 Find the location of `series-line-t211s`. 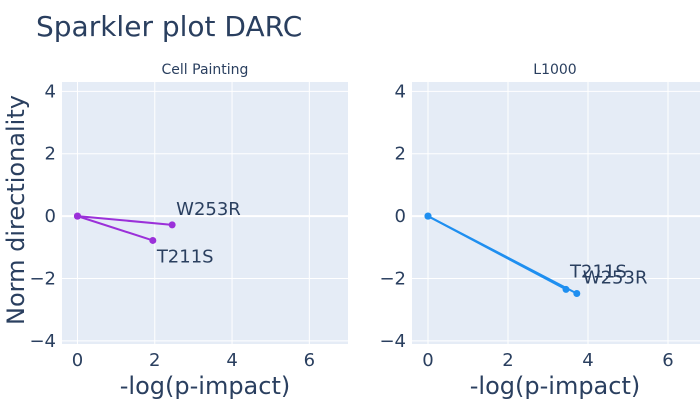

series-line-t211s is located at coordinates (115, 228).